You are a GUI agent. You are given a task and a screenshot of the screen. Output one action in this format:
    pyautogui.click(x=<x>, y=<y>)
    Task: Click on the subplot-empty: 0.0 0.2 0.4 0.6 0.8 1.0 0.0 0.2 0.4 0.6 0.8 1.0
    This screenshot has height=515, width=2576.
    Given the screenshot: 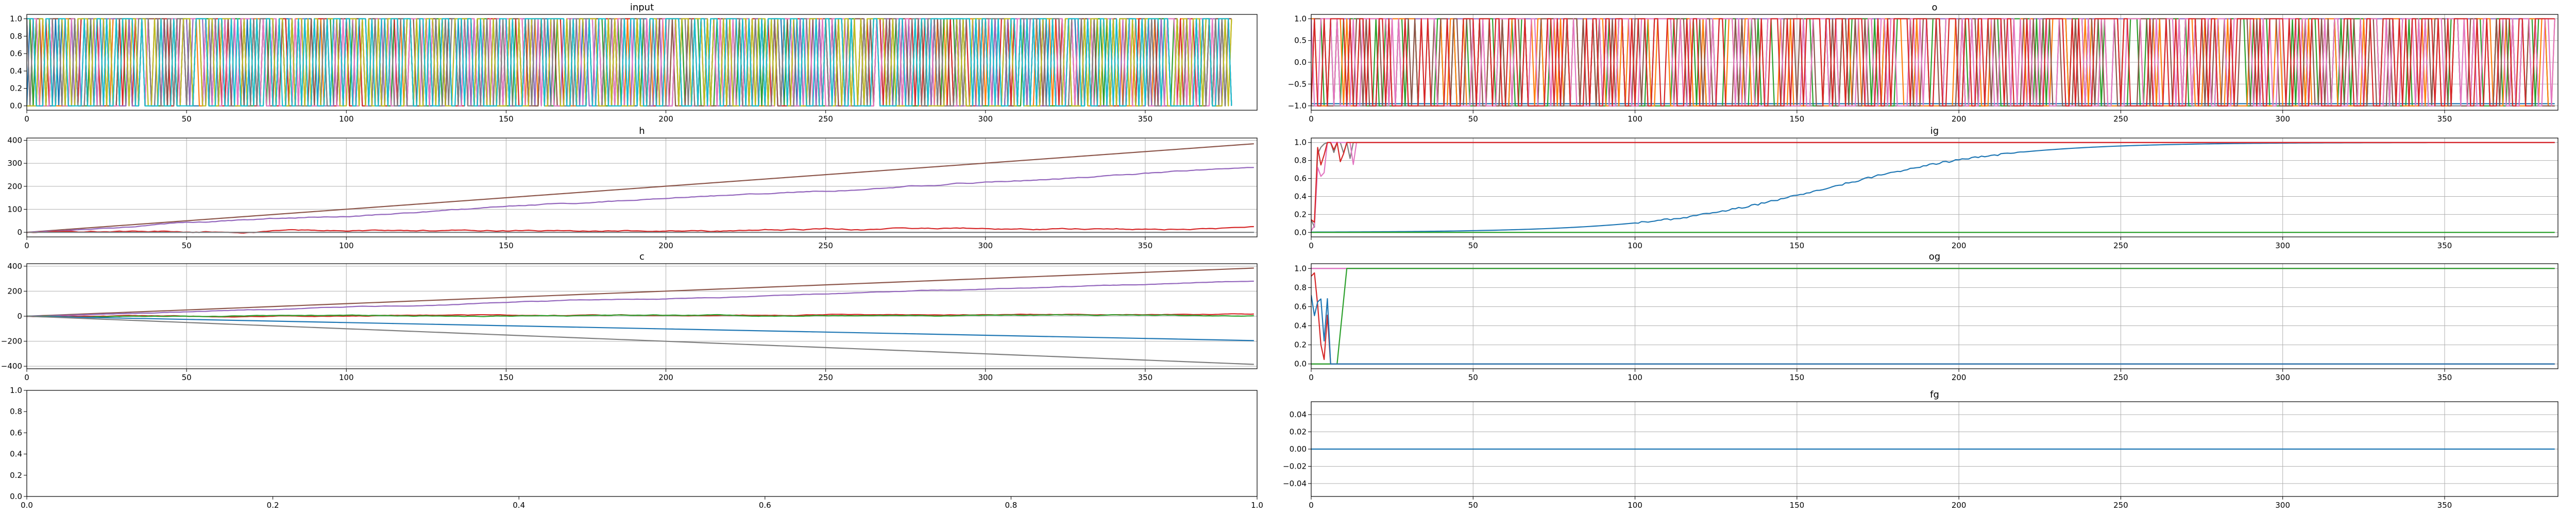 What is the action you would take?
    pyautogui.click(x=636, y=448)
    